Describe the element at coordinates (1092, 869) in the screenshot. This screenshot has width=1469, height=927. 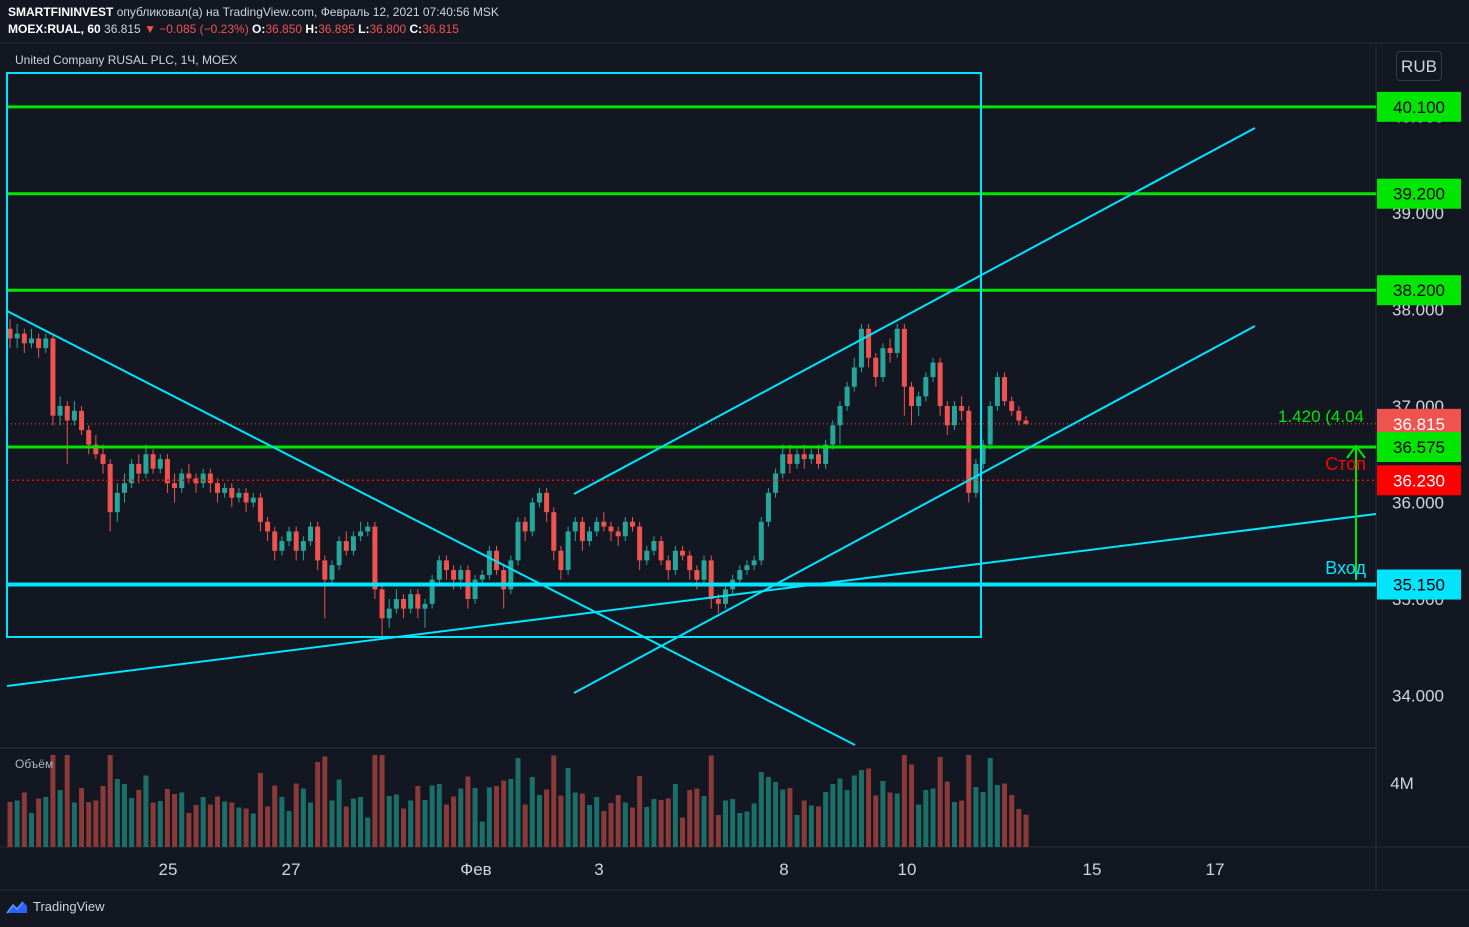
I see `time-tick-label: 15` at that location.